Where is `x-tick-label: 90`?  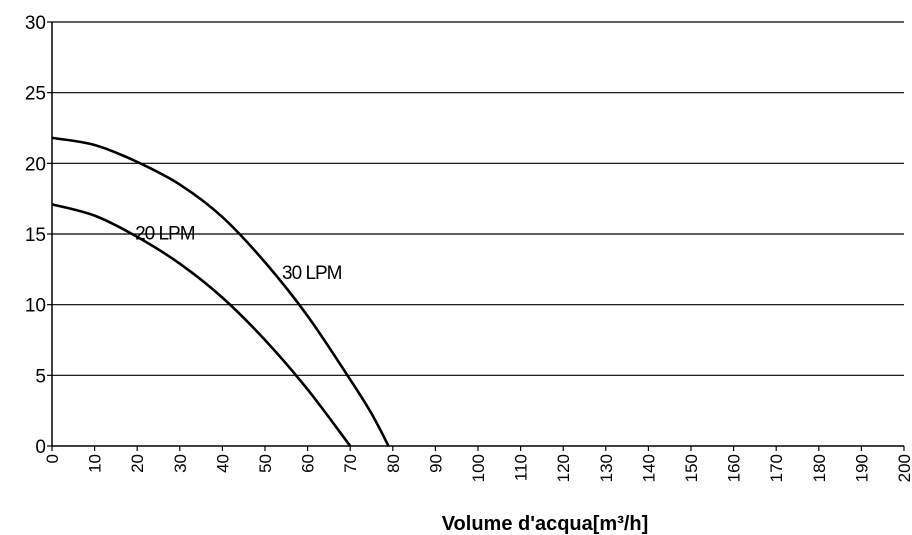
x-tick-label: 90 is located at coordinates (435, 463).